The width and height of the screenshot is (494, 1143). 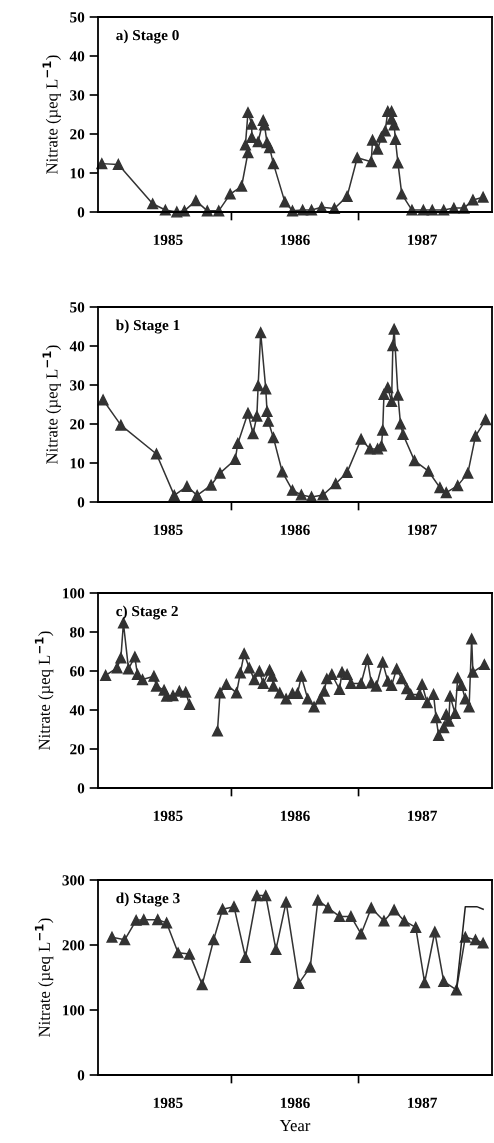 What do you see at coordinates (77, 710) in the screenshot?
I see `y-tick-label: 40` at bounding box center [77, 710].